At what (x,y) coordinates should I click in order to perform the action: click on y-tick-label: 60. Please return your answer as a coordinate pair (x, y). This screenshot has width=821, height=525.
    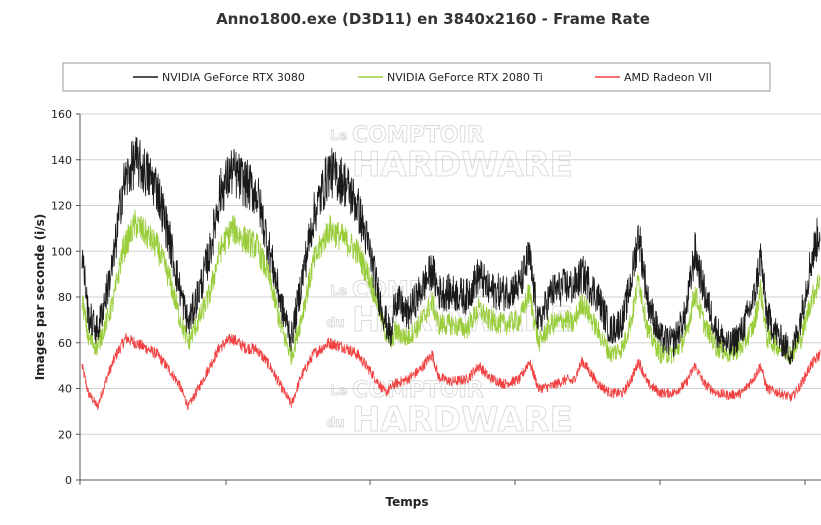
    Looking at the image, I should click on (65, 343).